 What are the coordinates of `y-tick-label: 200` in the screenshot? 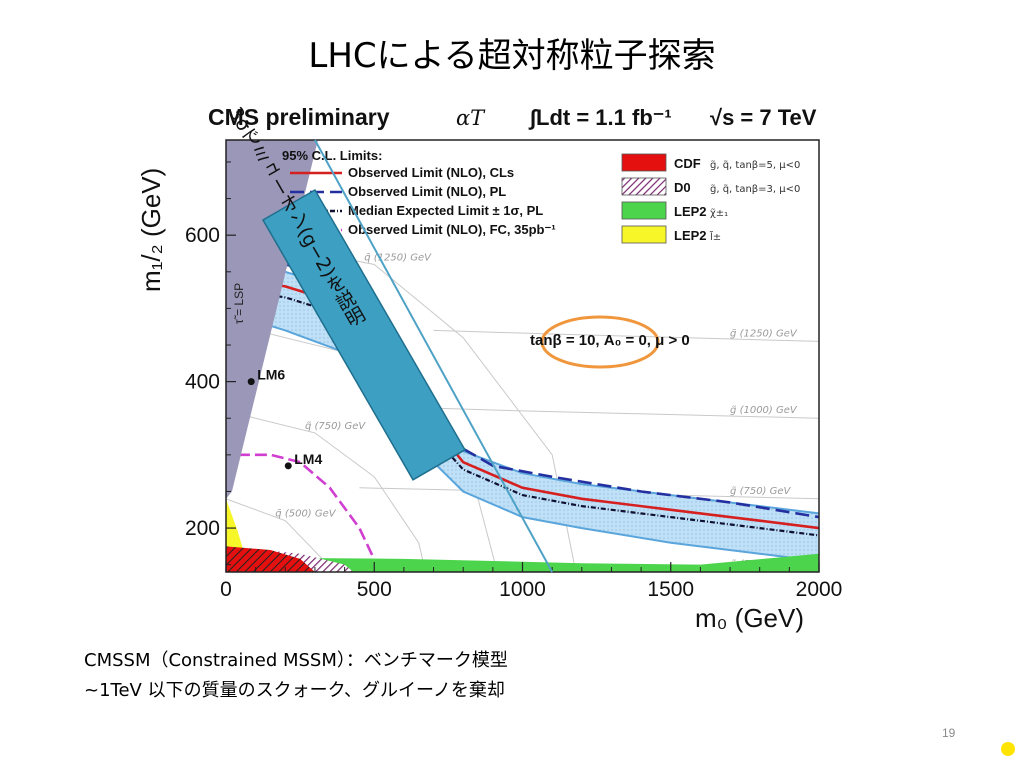 It's located at (202, 528).